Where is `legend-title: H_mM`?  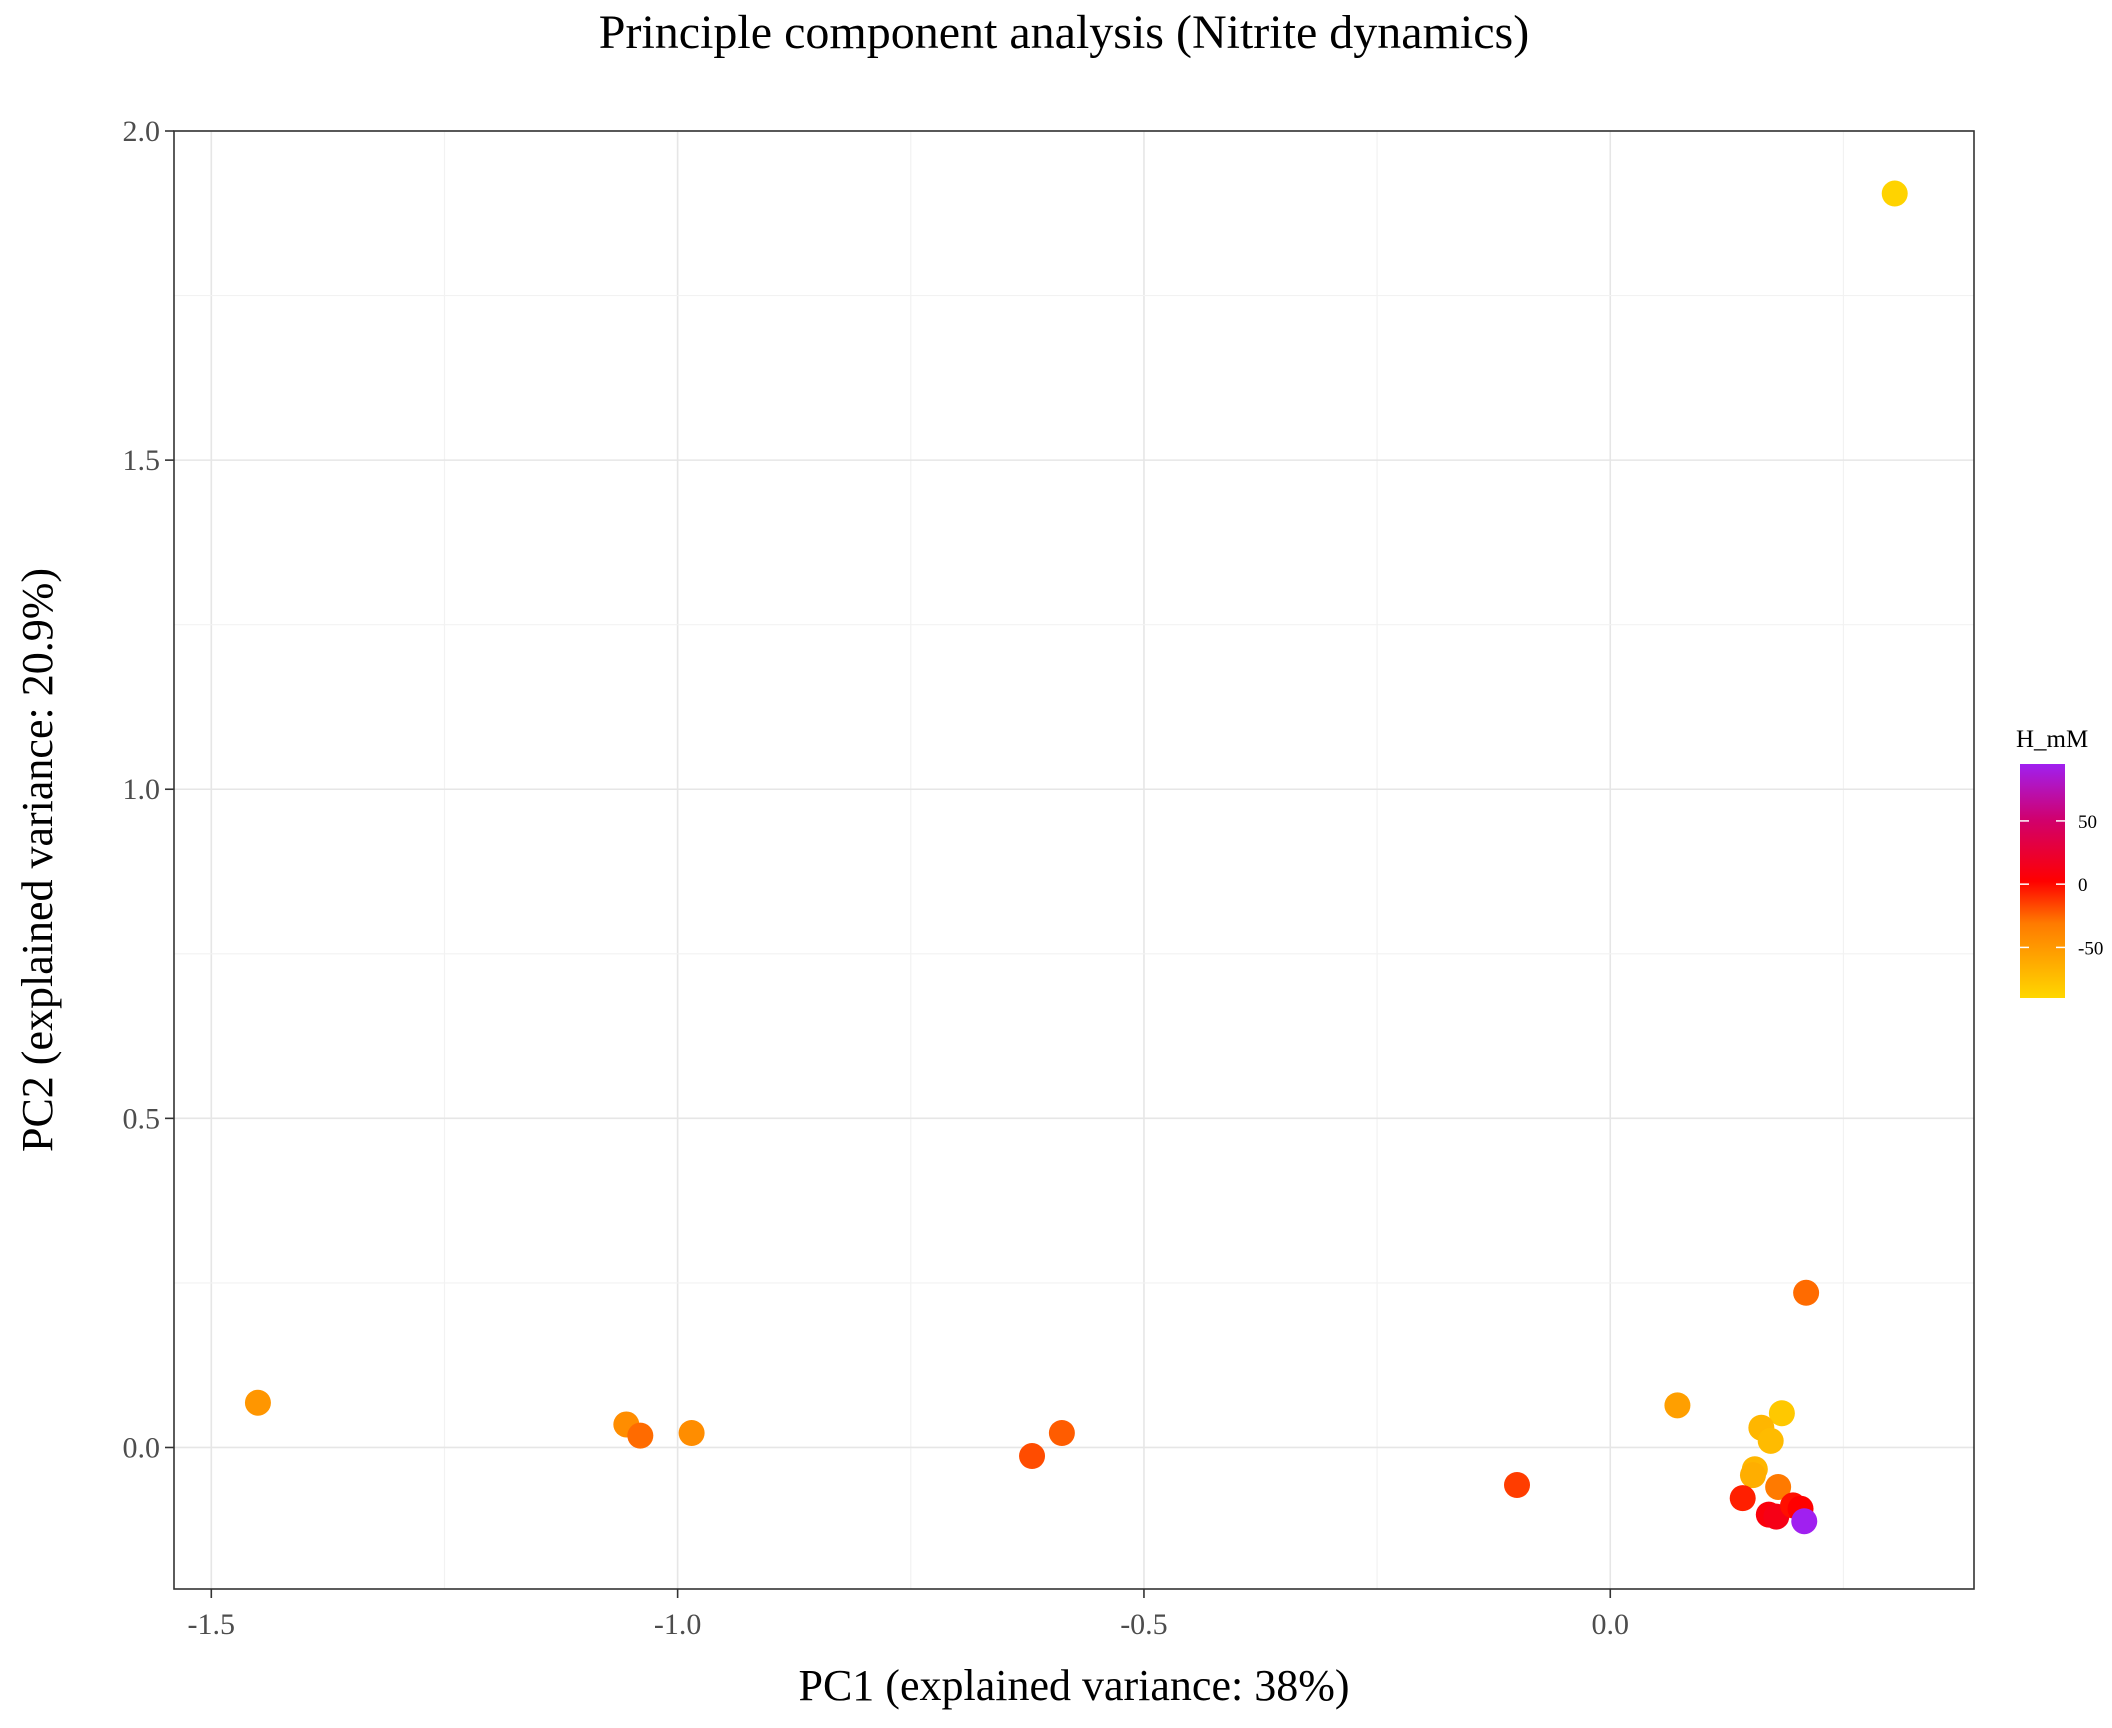 legend-title: H_mM is located at coordinates (2052, 739).